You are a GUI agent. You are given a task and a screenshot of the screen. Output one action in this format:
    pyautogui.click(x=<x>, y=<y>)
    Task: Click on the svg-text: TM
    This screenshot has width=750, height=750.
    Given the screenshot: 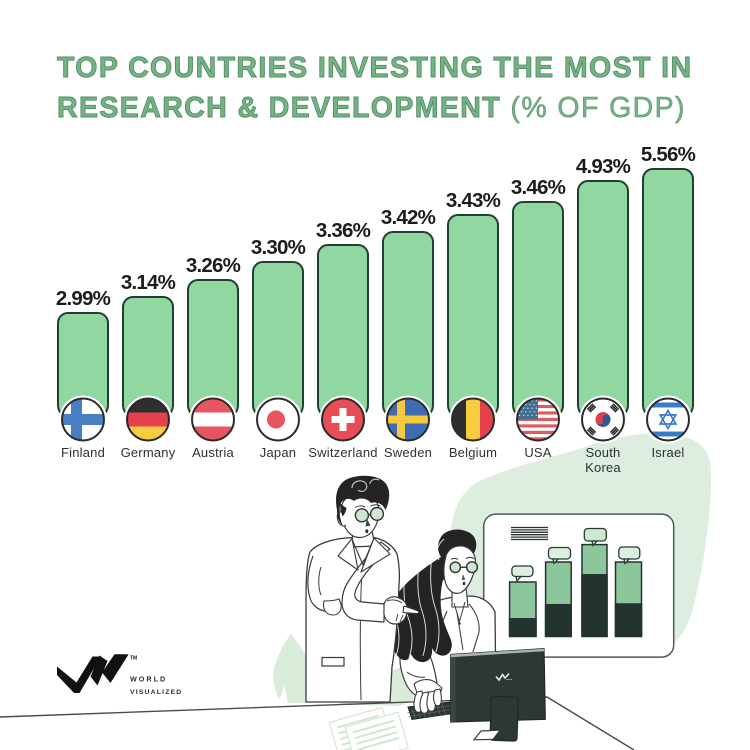 What is the action you would take?
    pyautogui.click(x=133, y=659)
    